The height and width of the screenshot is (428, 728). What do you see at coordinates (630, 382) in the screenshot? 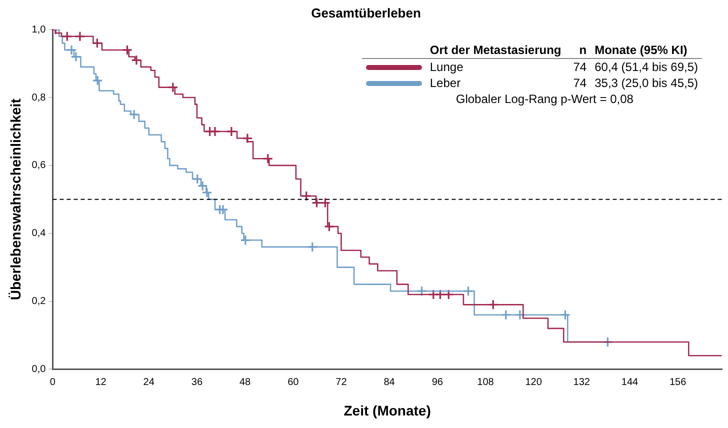
I see `x-tick-label: 144` at bounding box center [630, 382].